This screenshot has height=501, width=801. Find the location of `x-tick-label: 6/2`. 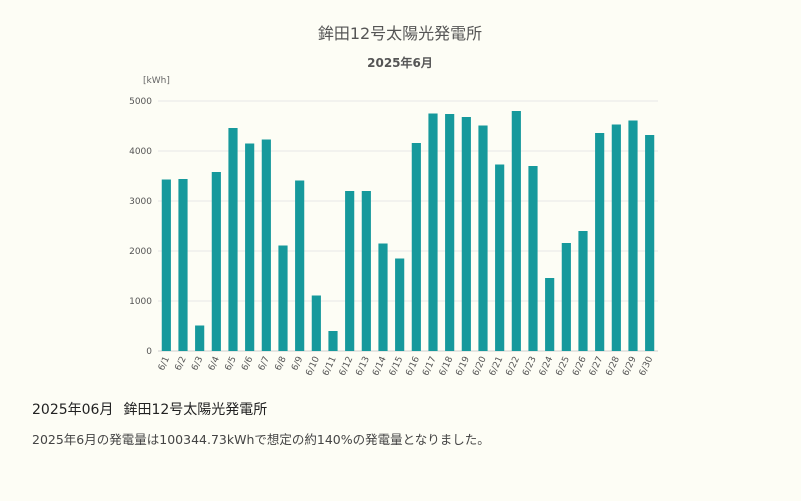

x-tick-label: 6/2 is located at coordinates (181, 363).